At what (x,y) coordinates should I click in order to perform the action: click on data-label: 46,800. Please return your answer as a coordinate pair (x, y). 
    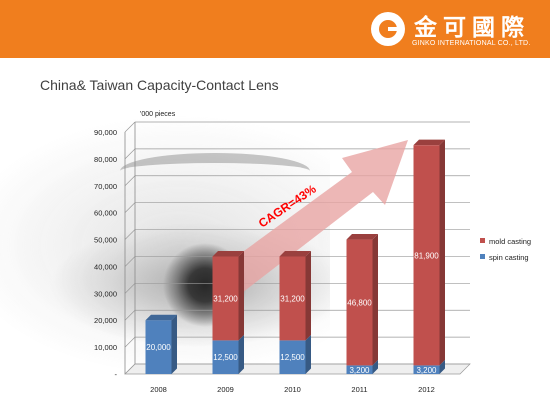
    Looking at the image, I should click on (359, 302).